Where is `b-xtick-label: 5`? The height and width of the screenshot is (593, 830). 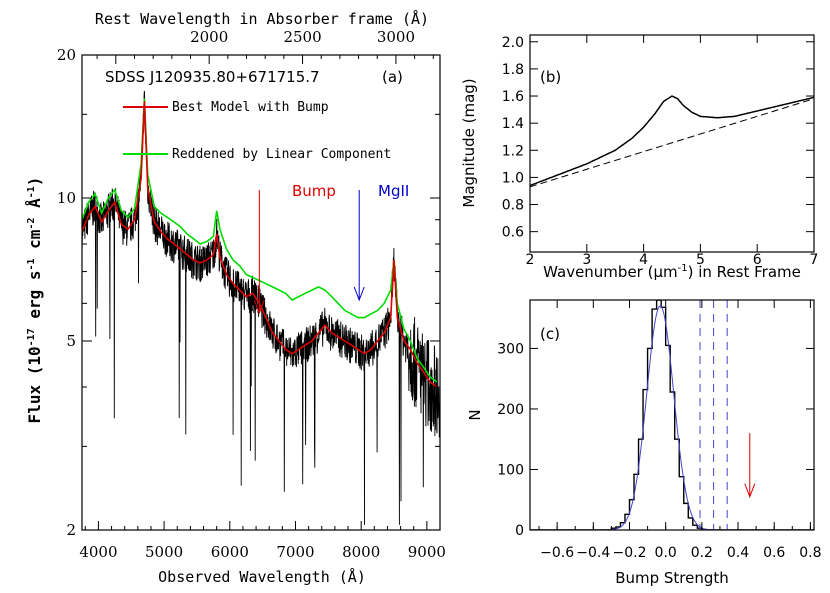 b-xtick-label: 5 is located at coordinates (700, 260).